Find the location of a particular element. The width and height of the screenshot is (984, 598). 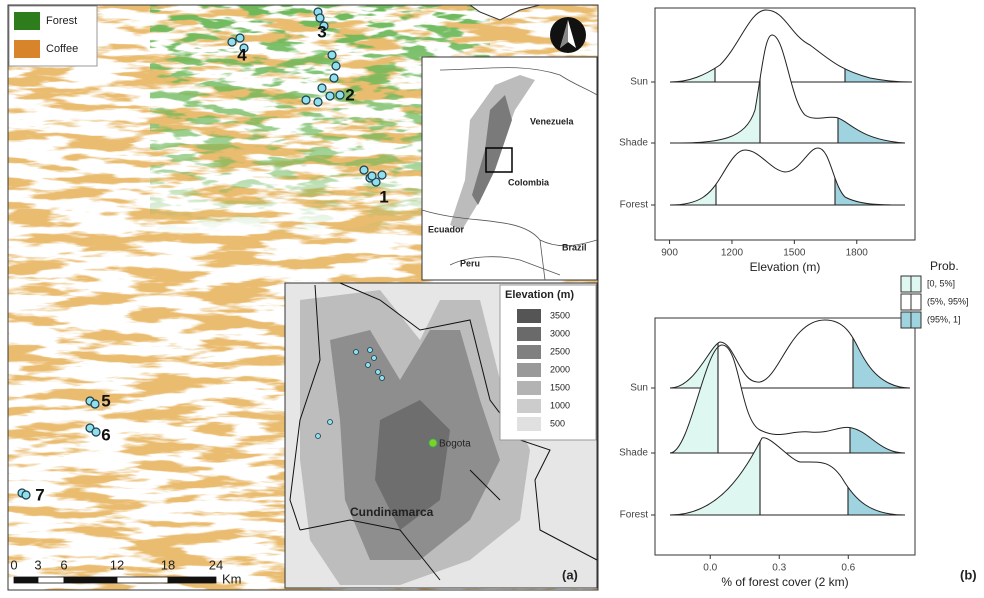

site-label: 1 is located at coordinates (383, 196).